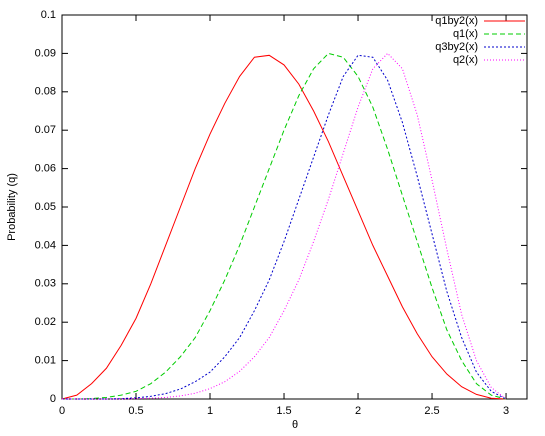 This screenshot has width=545, height=436. I want to click on y-tick-label: 0.06, so click(45, 169).